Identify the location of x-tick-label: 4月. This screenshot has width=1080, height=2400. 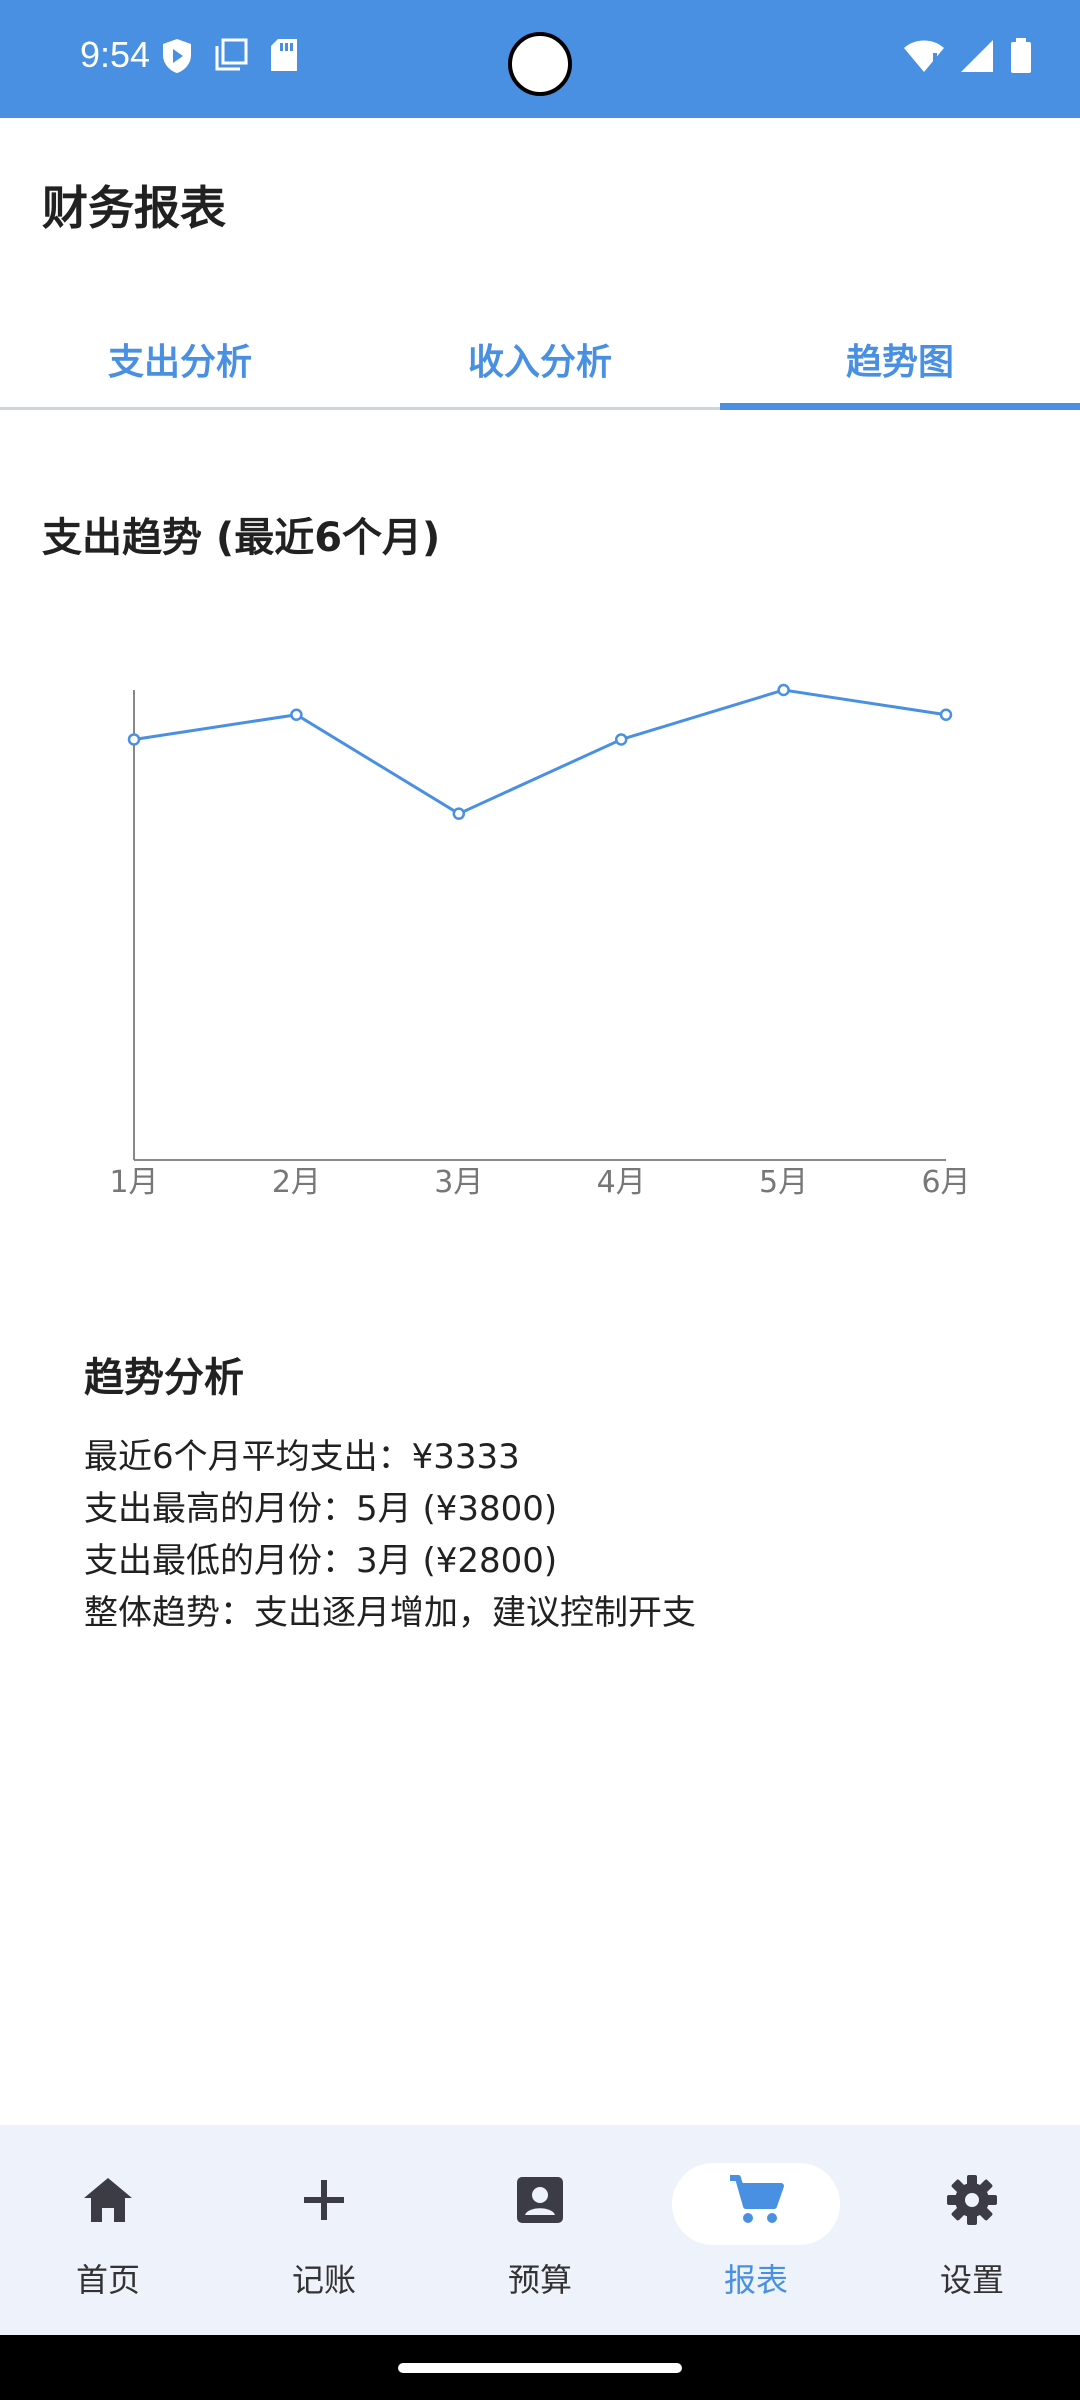
(621, 1182).